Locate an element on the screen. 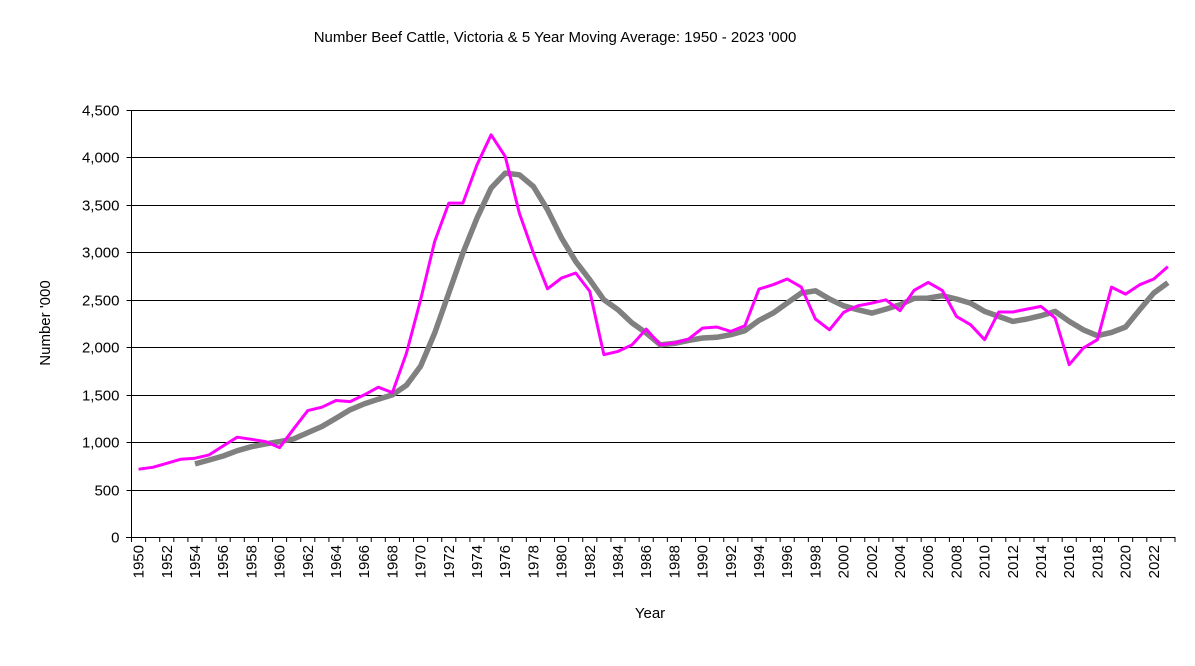 The width and height of the screenshot is (1195, 666). x-tick-label: 1984 is located at coordinates (618, 561).